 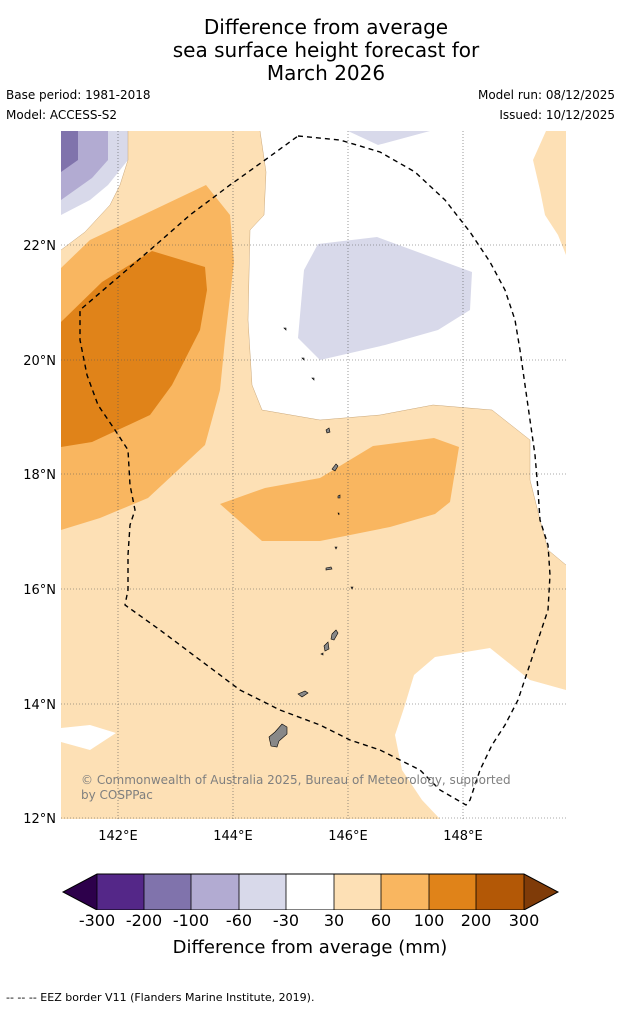 What do you see at coordinates (463, 836) in the screenshot?
I see `lon-label: 148°E` at bounding box center [463, 836].